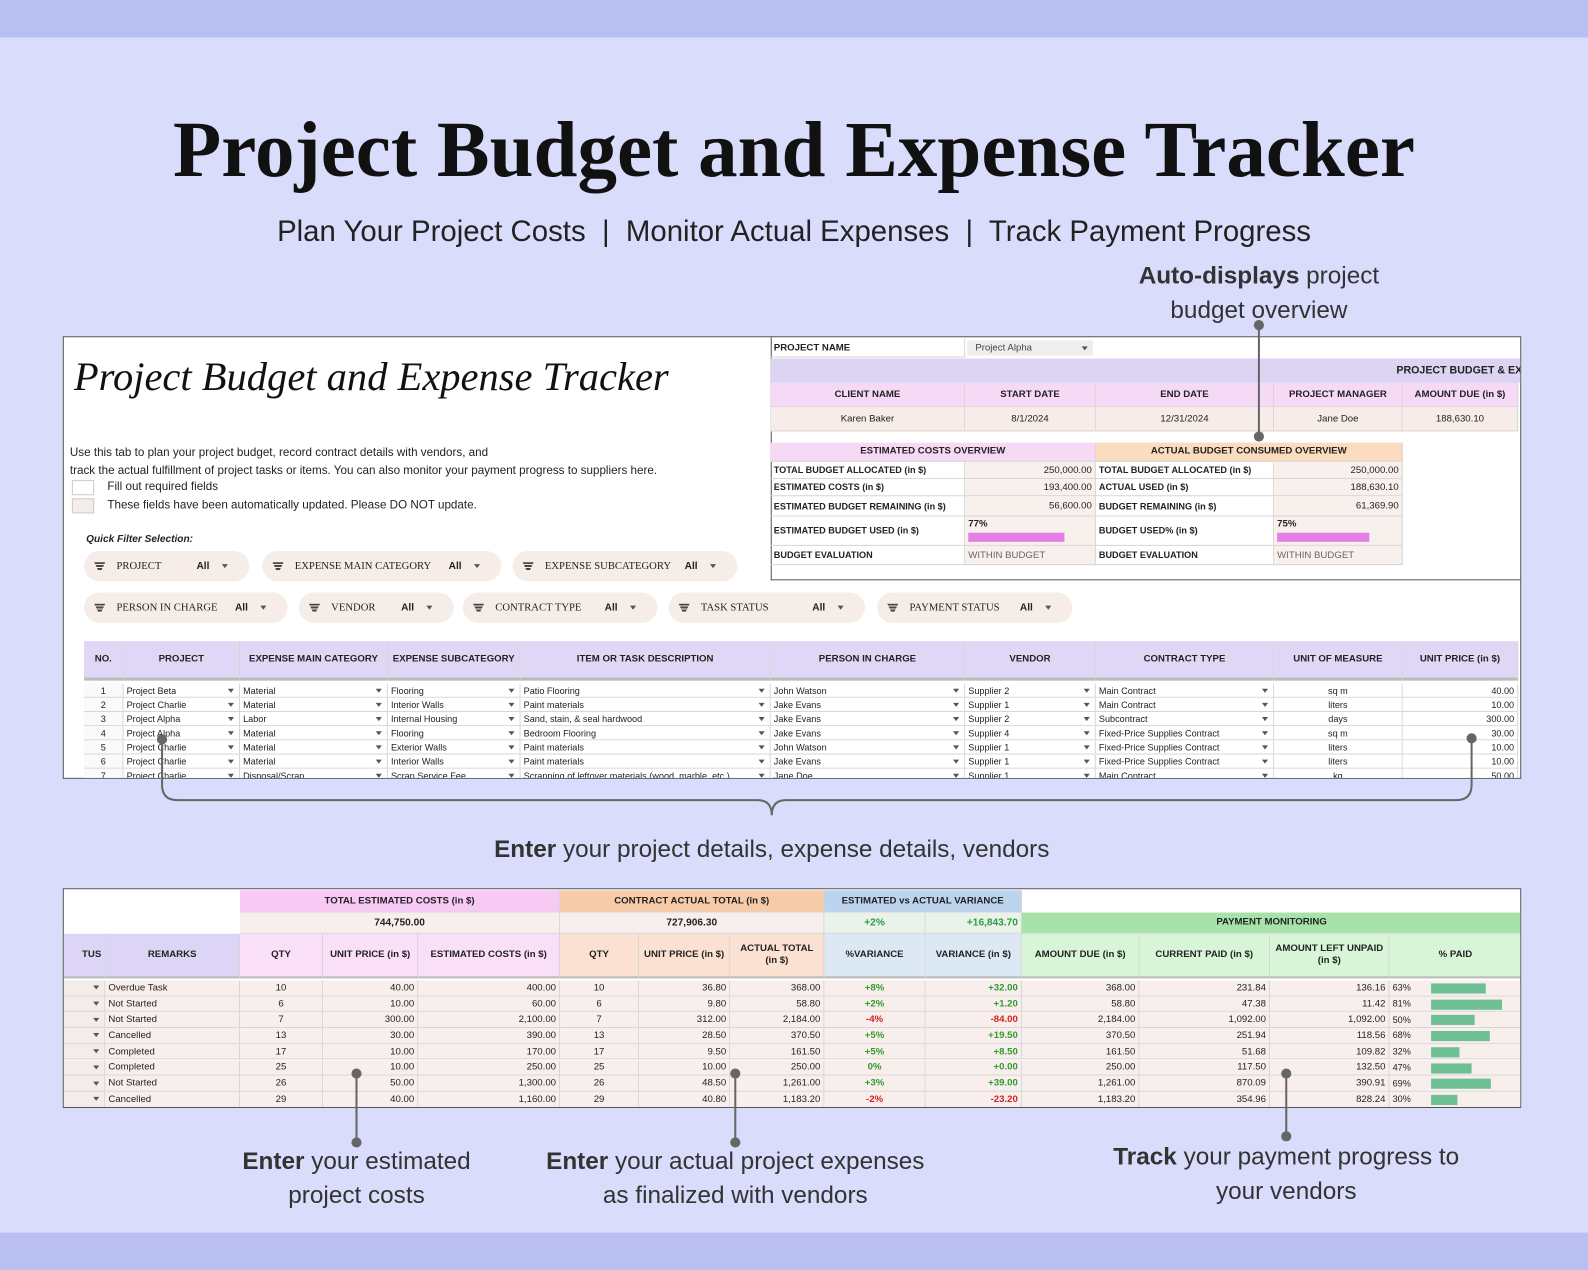  I want to click on table-cell: Jane Doe, so click(868, 773).